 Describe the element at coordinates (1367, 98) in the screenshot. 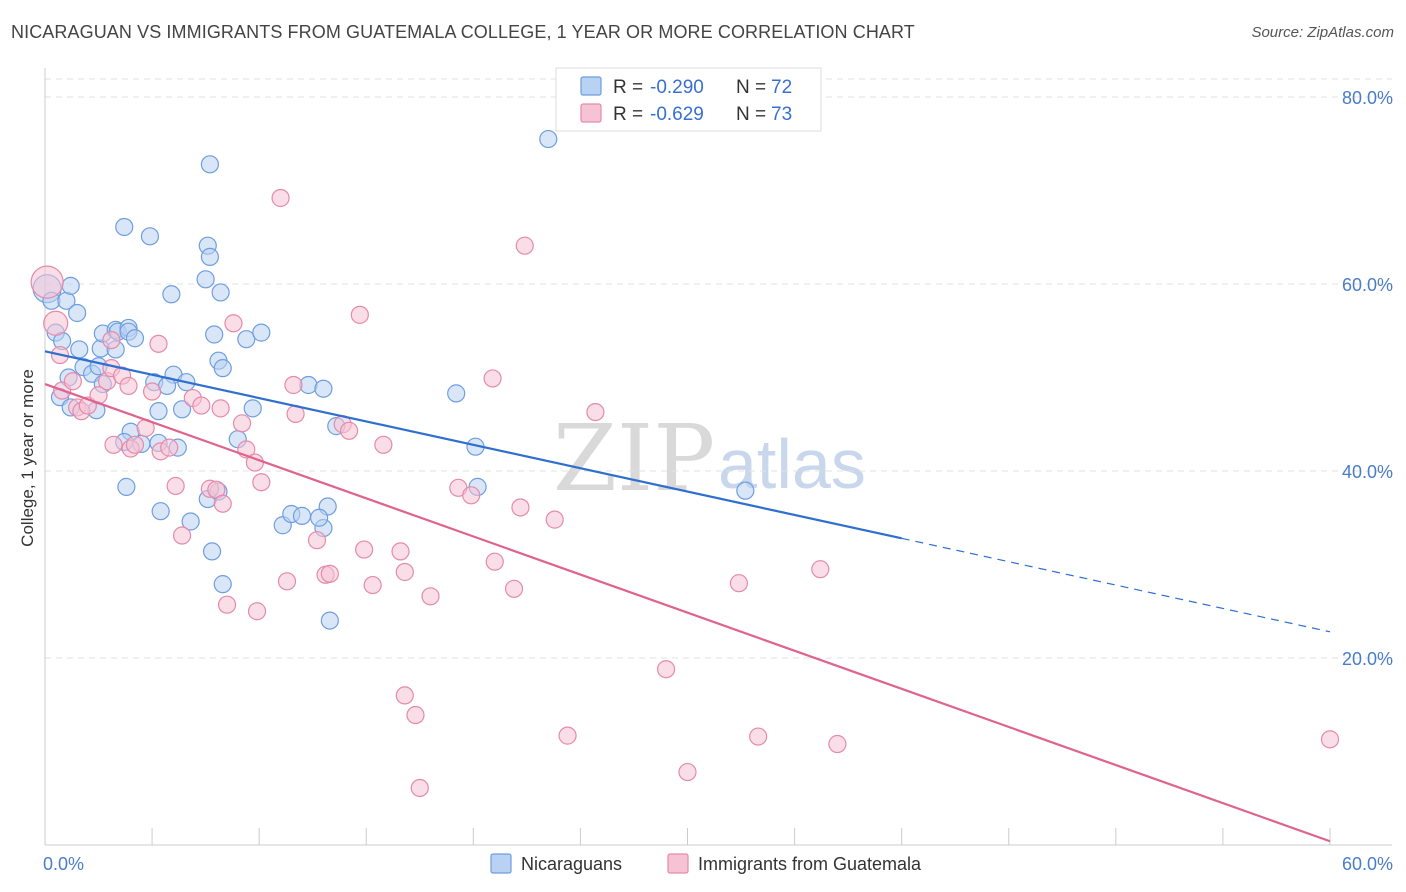

I see `y-tick-label: 80.0%` at that location.